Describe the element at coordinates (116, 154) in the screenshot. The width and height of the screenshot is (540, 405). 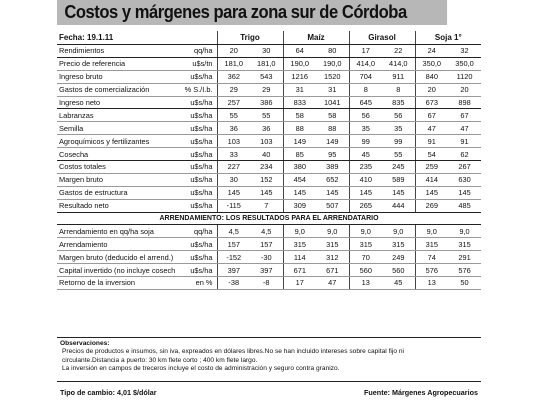
I see `row-label: Cosecha` at that location.